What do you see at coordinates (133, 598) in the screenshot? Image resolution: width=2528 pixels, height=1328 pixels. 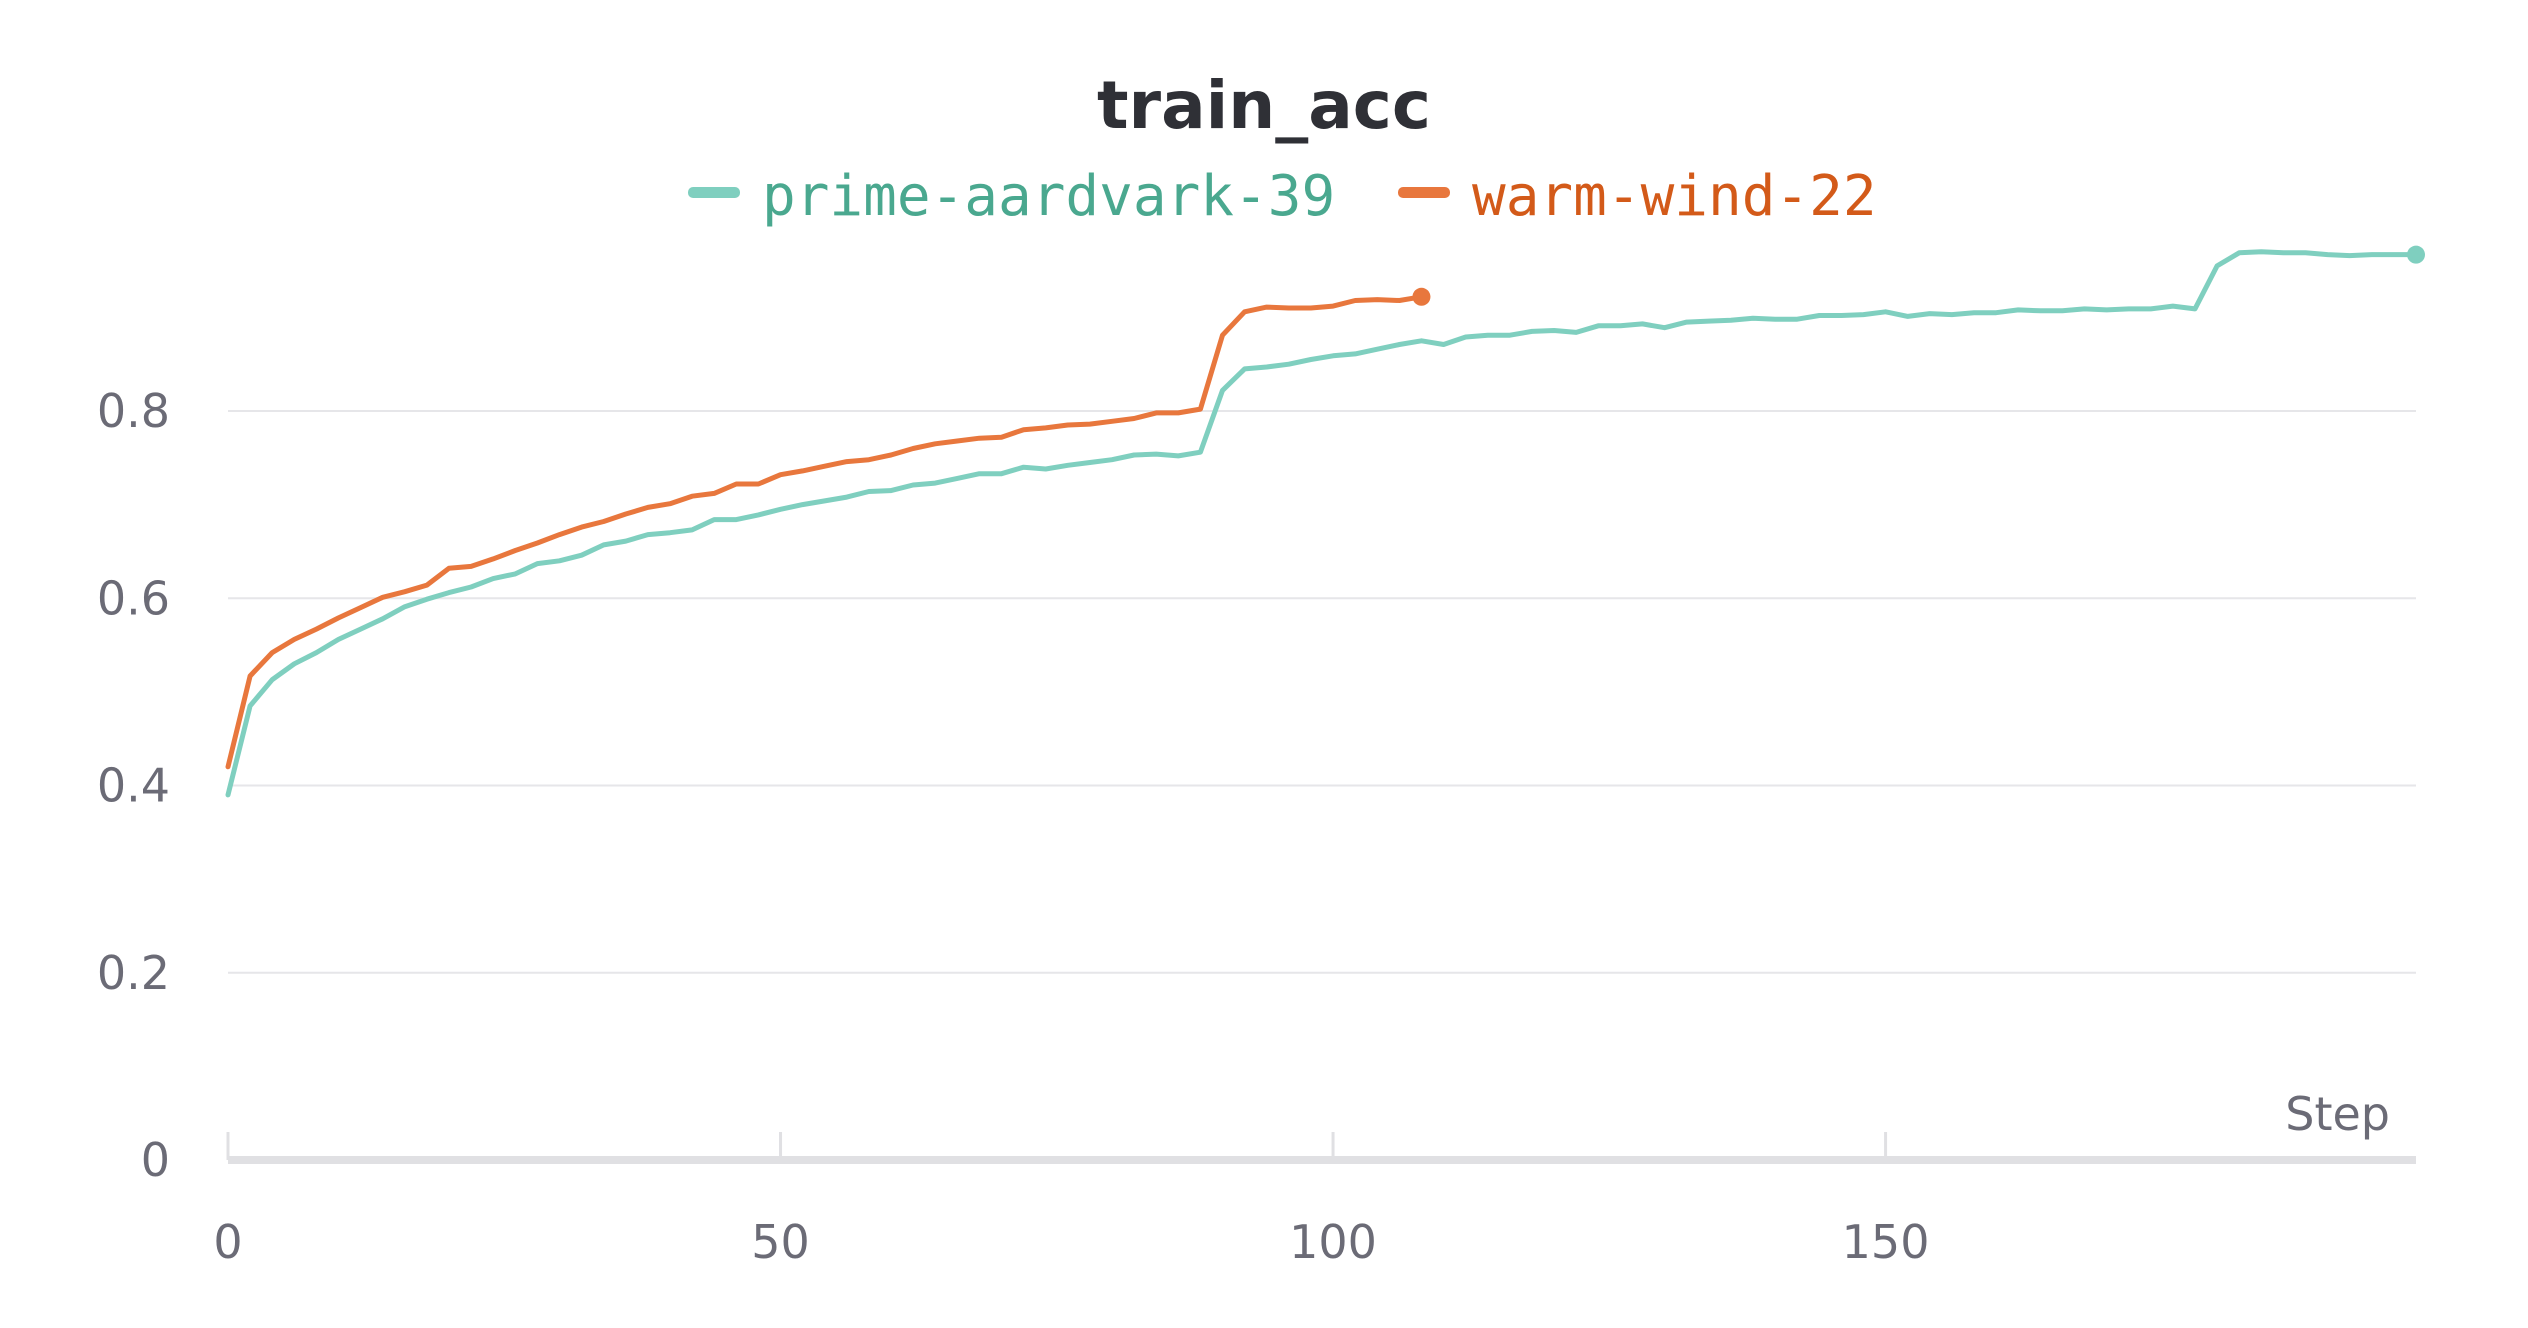 I see `y-tick-label-0.6: 0.6` at bounding box center [133, 598].